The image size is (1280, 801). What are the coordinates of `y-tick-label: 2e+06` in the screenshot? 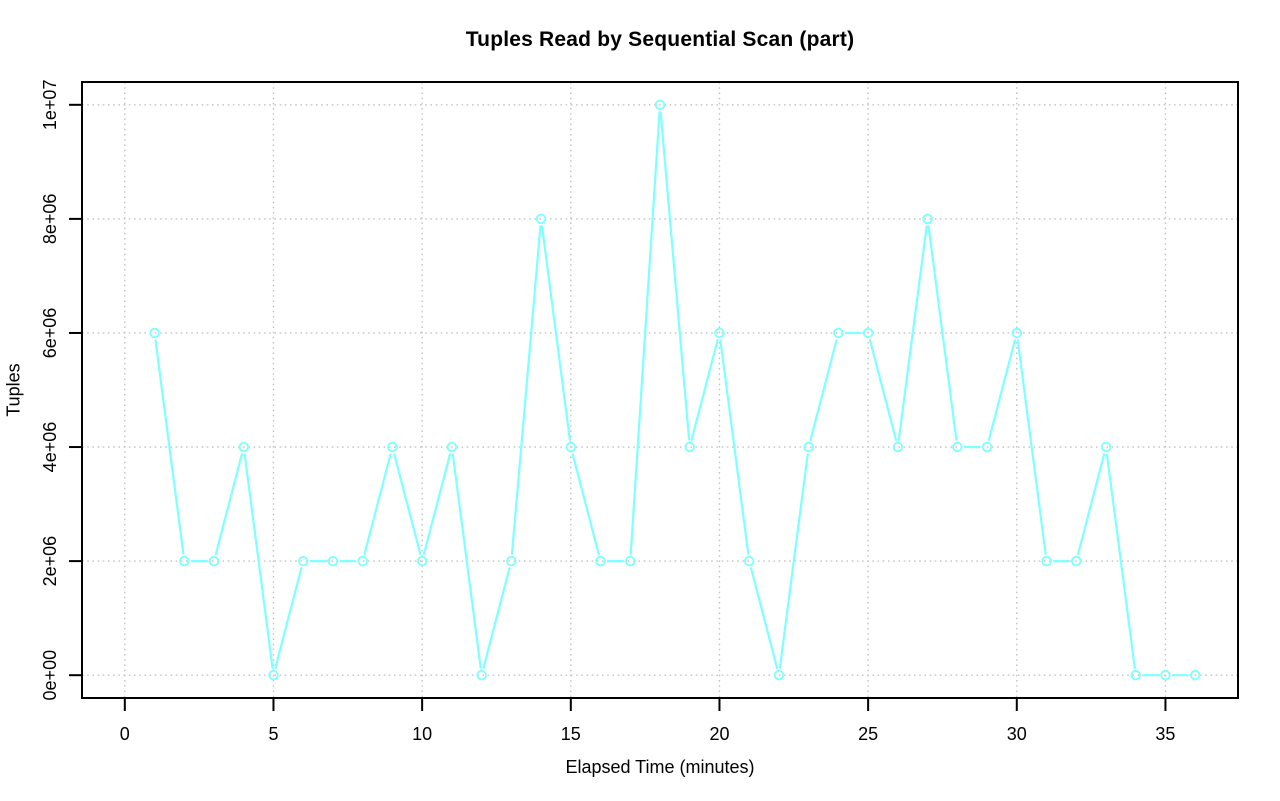 It's located at (50, 561).